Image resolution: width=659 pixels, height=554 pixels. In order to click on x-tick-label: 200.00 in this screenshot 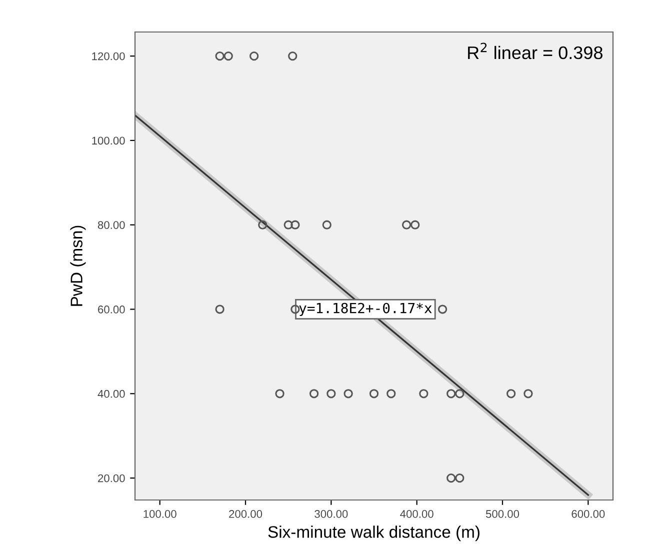, I will do `click(245, 514)`.